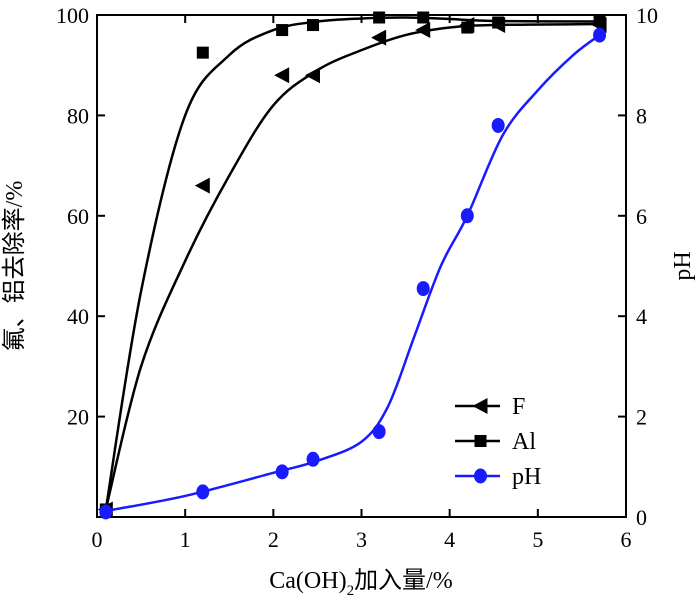  Describe the element at coordinates (683, 265) in the screenshot. I see `y-right-axis-title: pH` at that location.